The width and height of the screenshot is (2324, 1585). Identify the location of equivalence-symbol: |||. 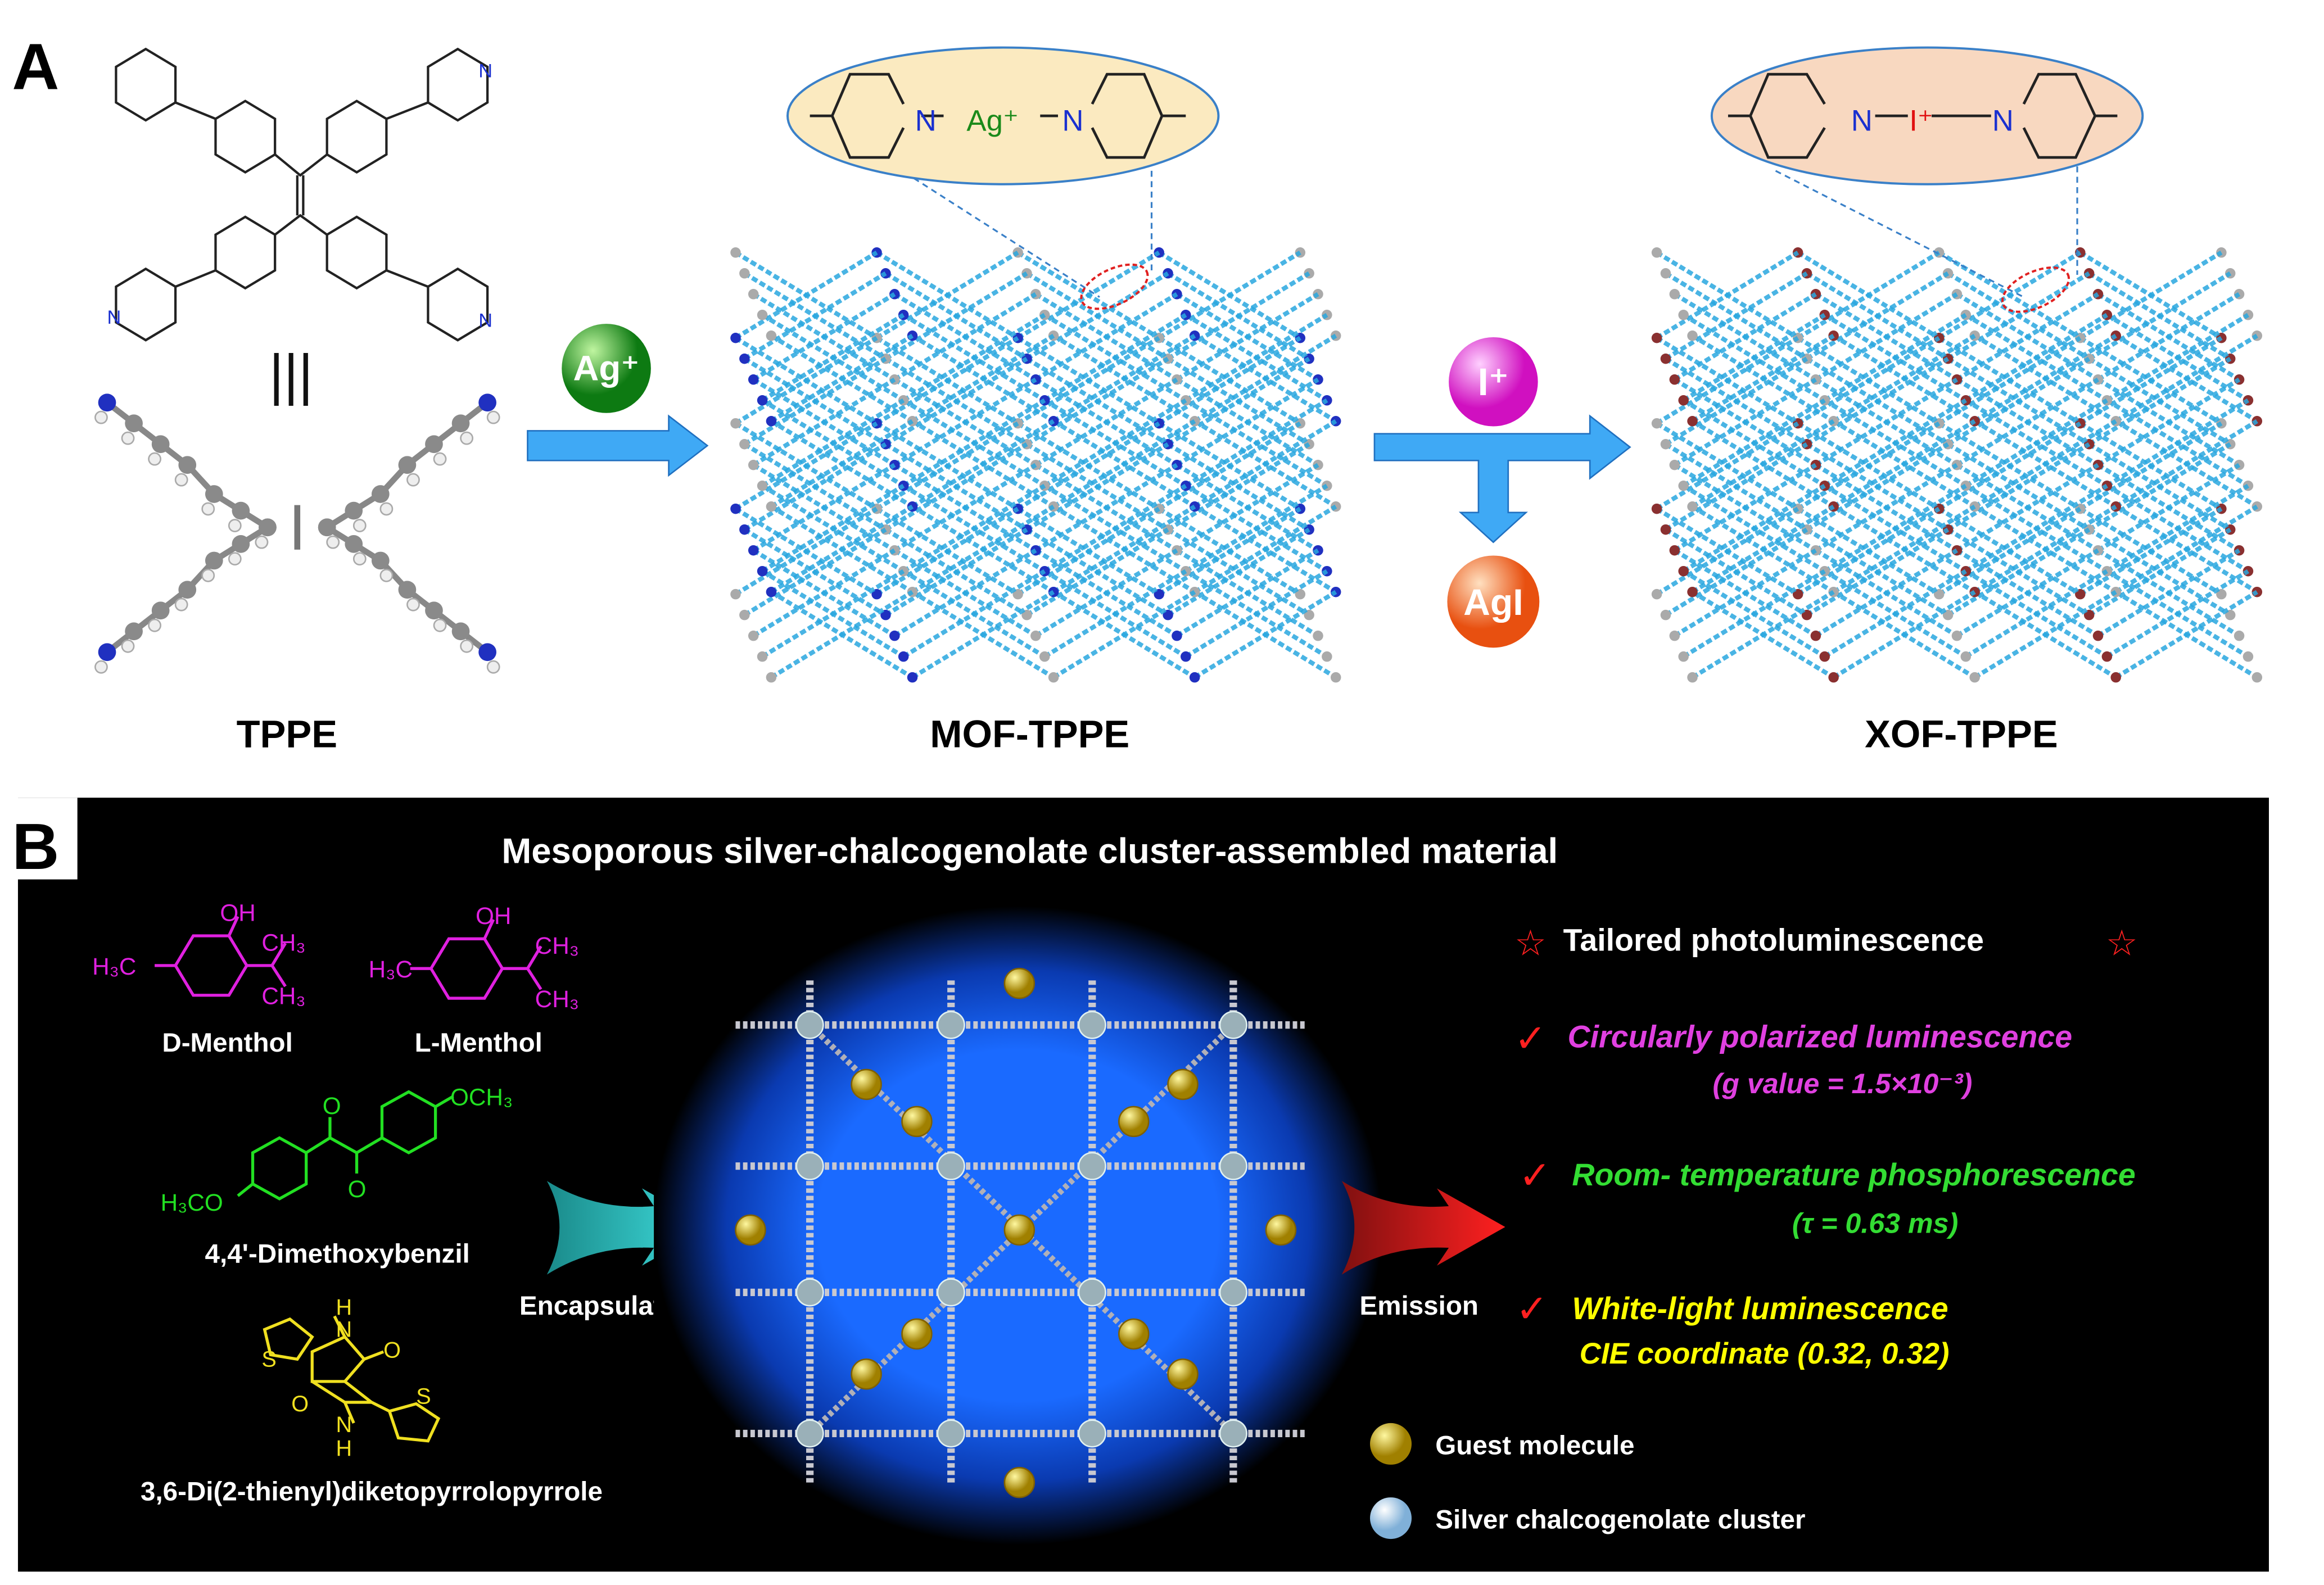
(291, 374).